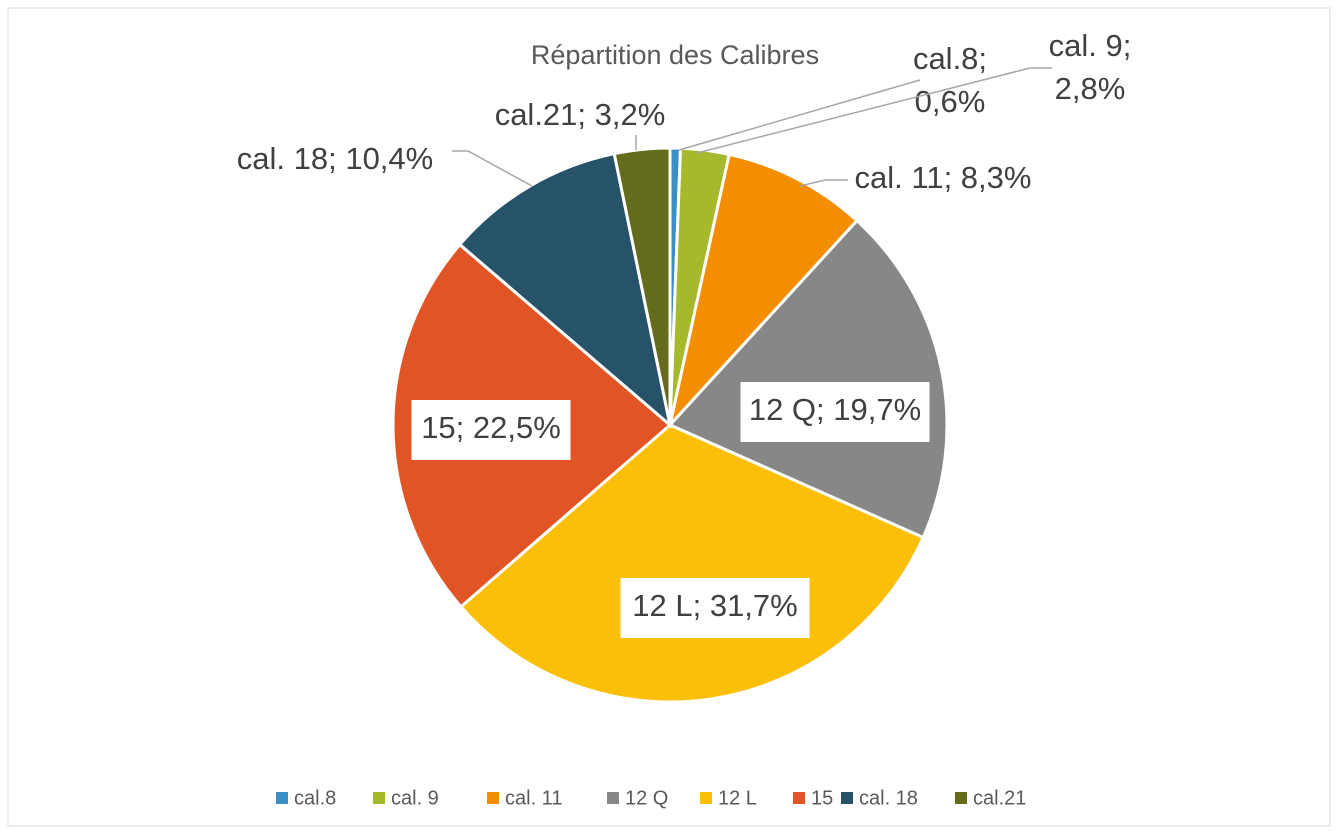 The width and height of the screenshot is (1339, 839). What do you see at coordinates (646, 798) in the screenshot?
I see `legend-label: 12 Q` at bounding box center [646, 798].